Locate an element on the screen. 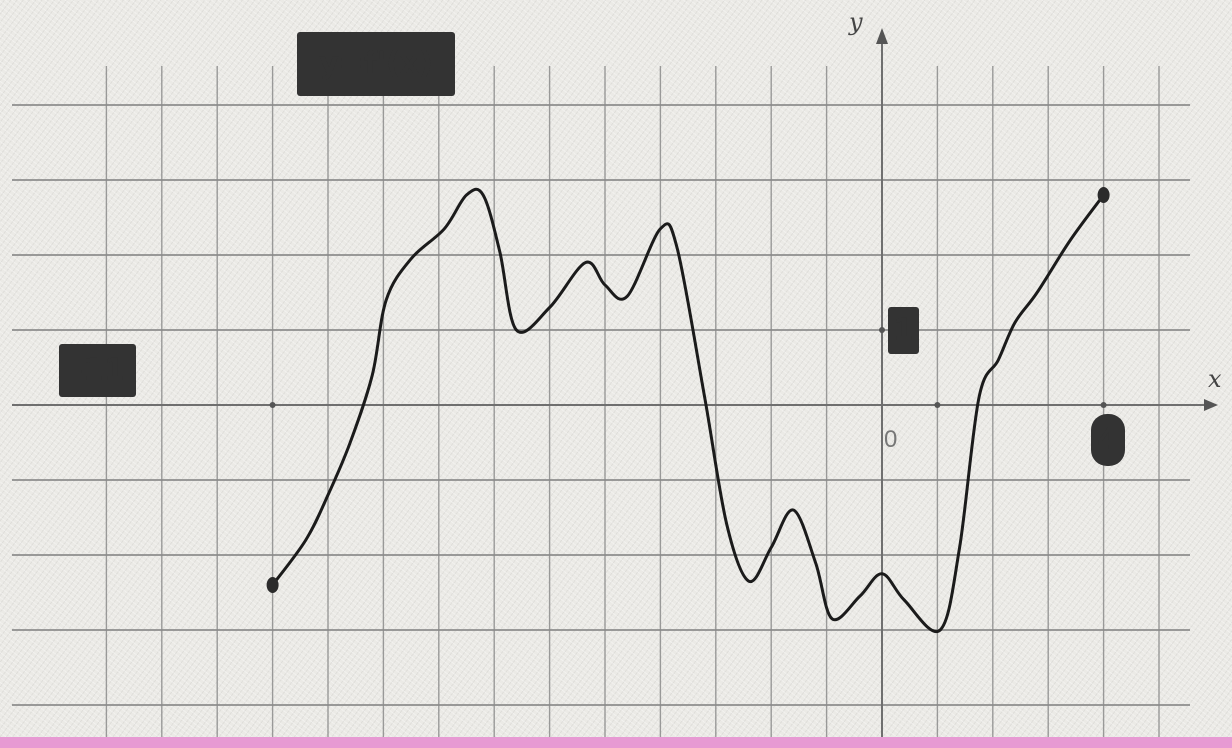 This screenshot has height=748, width=1232. origin-label: 0 is located at coordinates (891, 439).